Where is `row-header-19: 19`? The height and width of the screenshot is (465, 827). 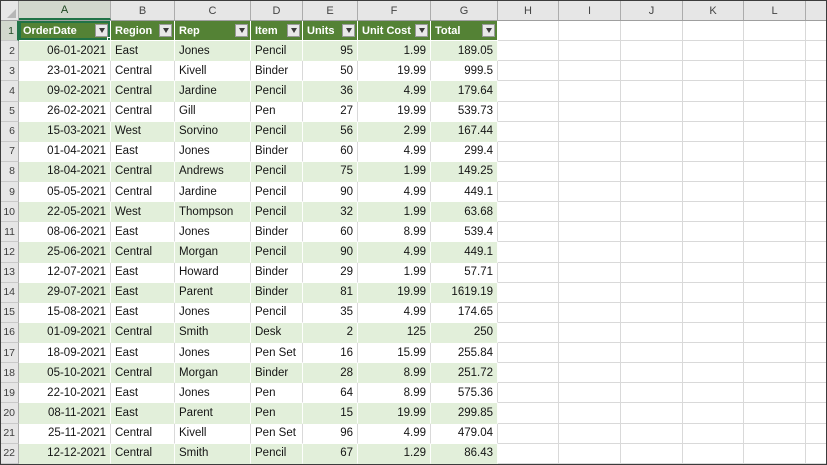
row-header-19: 19 is located at coordinates (10, 393).